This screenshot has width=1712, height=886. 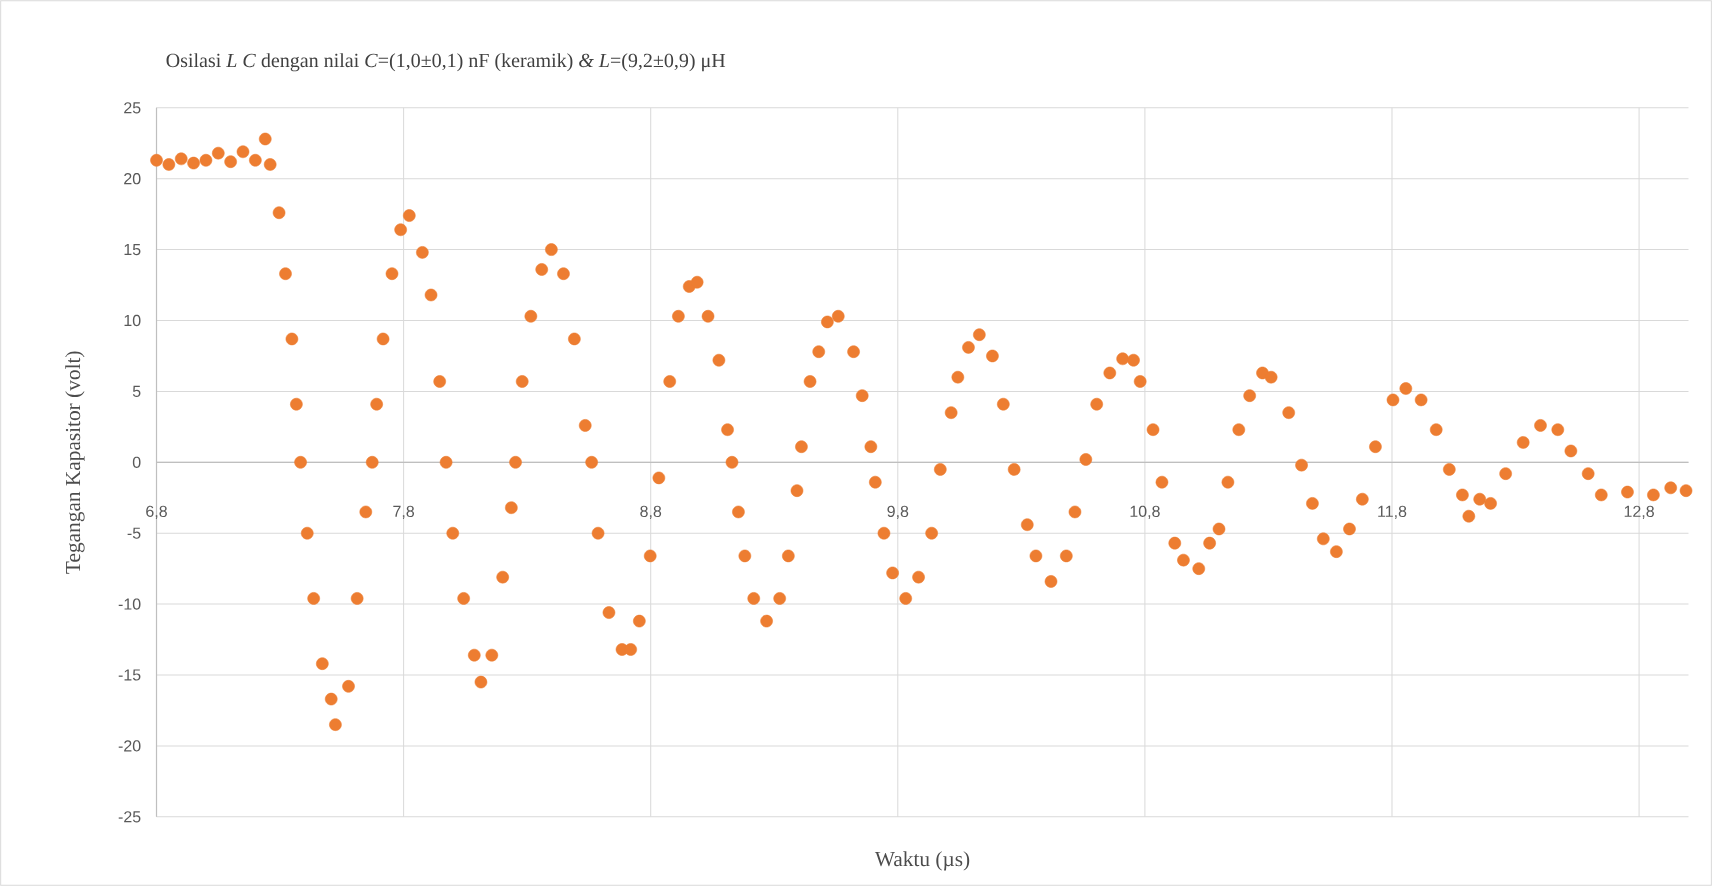 What do you see at coordinates (134, 533) in the screenshot?
I see `y-tick-label: -5` at bounding box center [134, 533].